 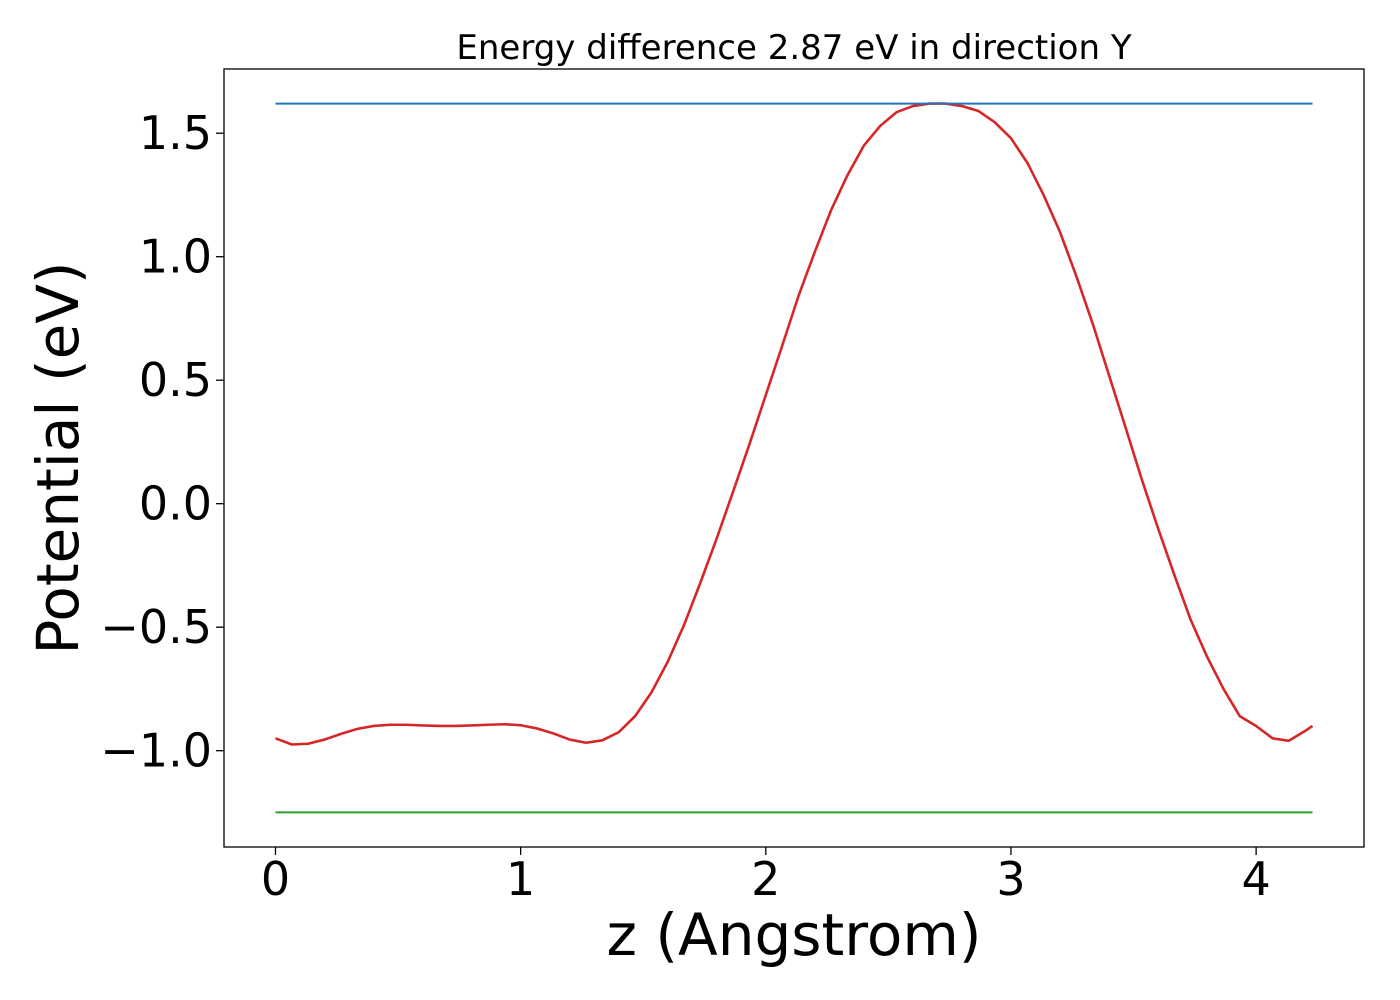 I want to click on x-tick-label: 0, so click(x=275, y=879).